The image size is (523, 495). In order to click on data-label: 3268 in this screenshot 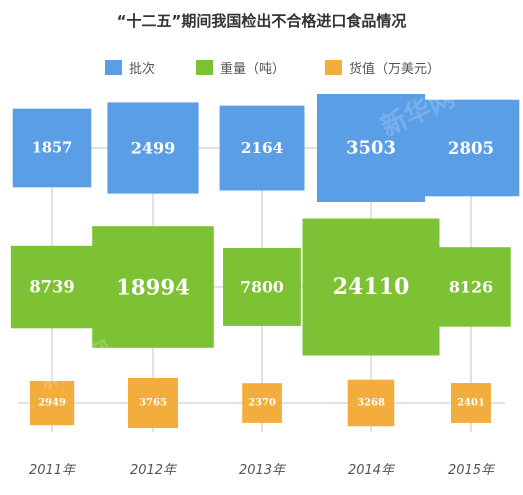, I will do `click(371, 403)`.